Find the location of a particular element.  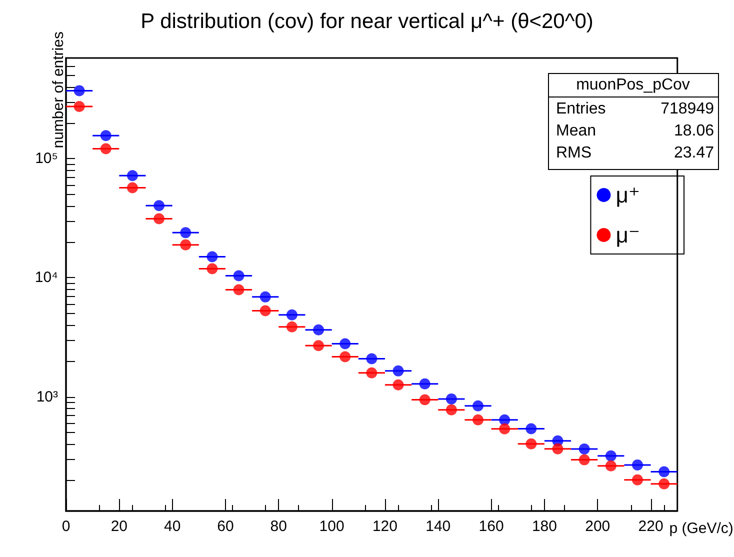

x-tick-label: 40 is located at coordinates (172, 526).